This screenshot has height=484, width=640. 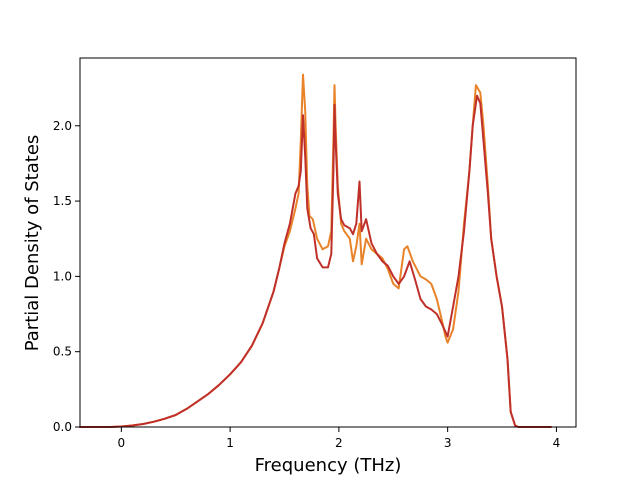 I want to click on y-tick-label: 2.0, so click(x=62, y=126).